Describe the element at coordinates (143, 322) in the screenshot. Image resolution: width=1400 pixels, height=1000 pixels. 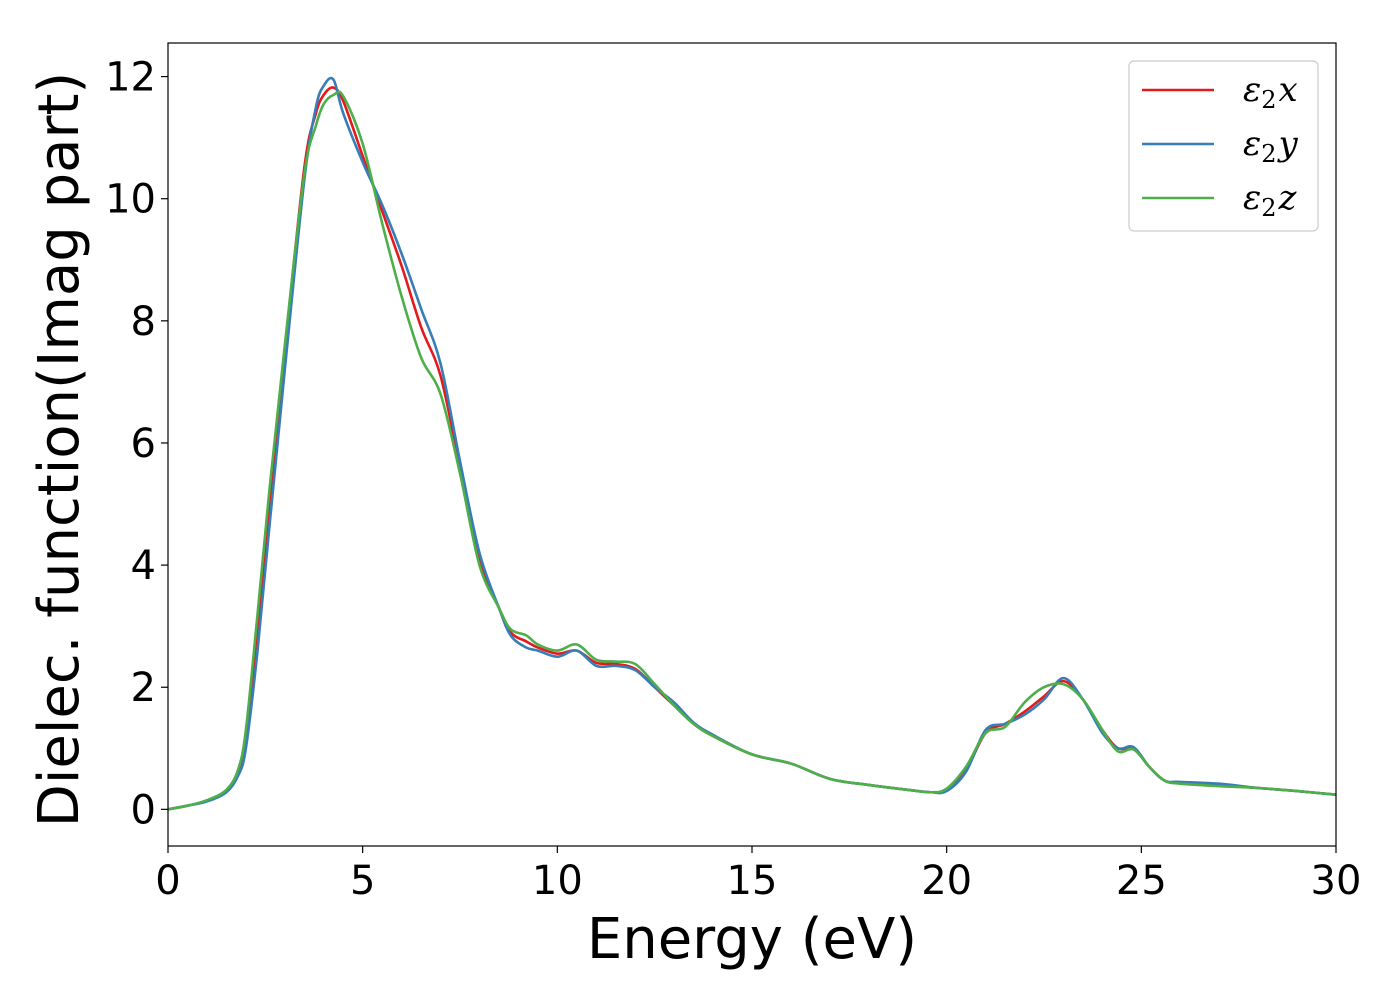
I see `y-tick-label: 8` at that location.